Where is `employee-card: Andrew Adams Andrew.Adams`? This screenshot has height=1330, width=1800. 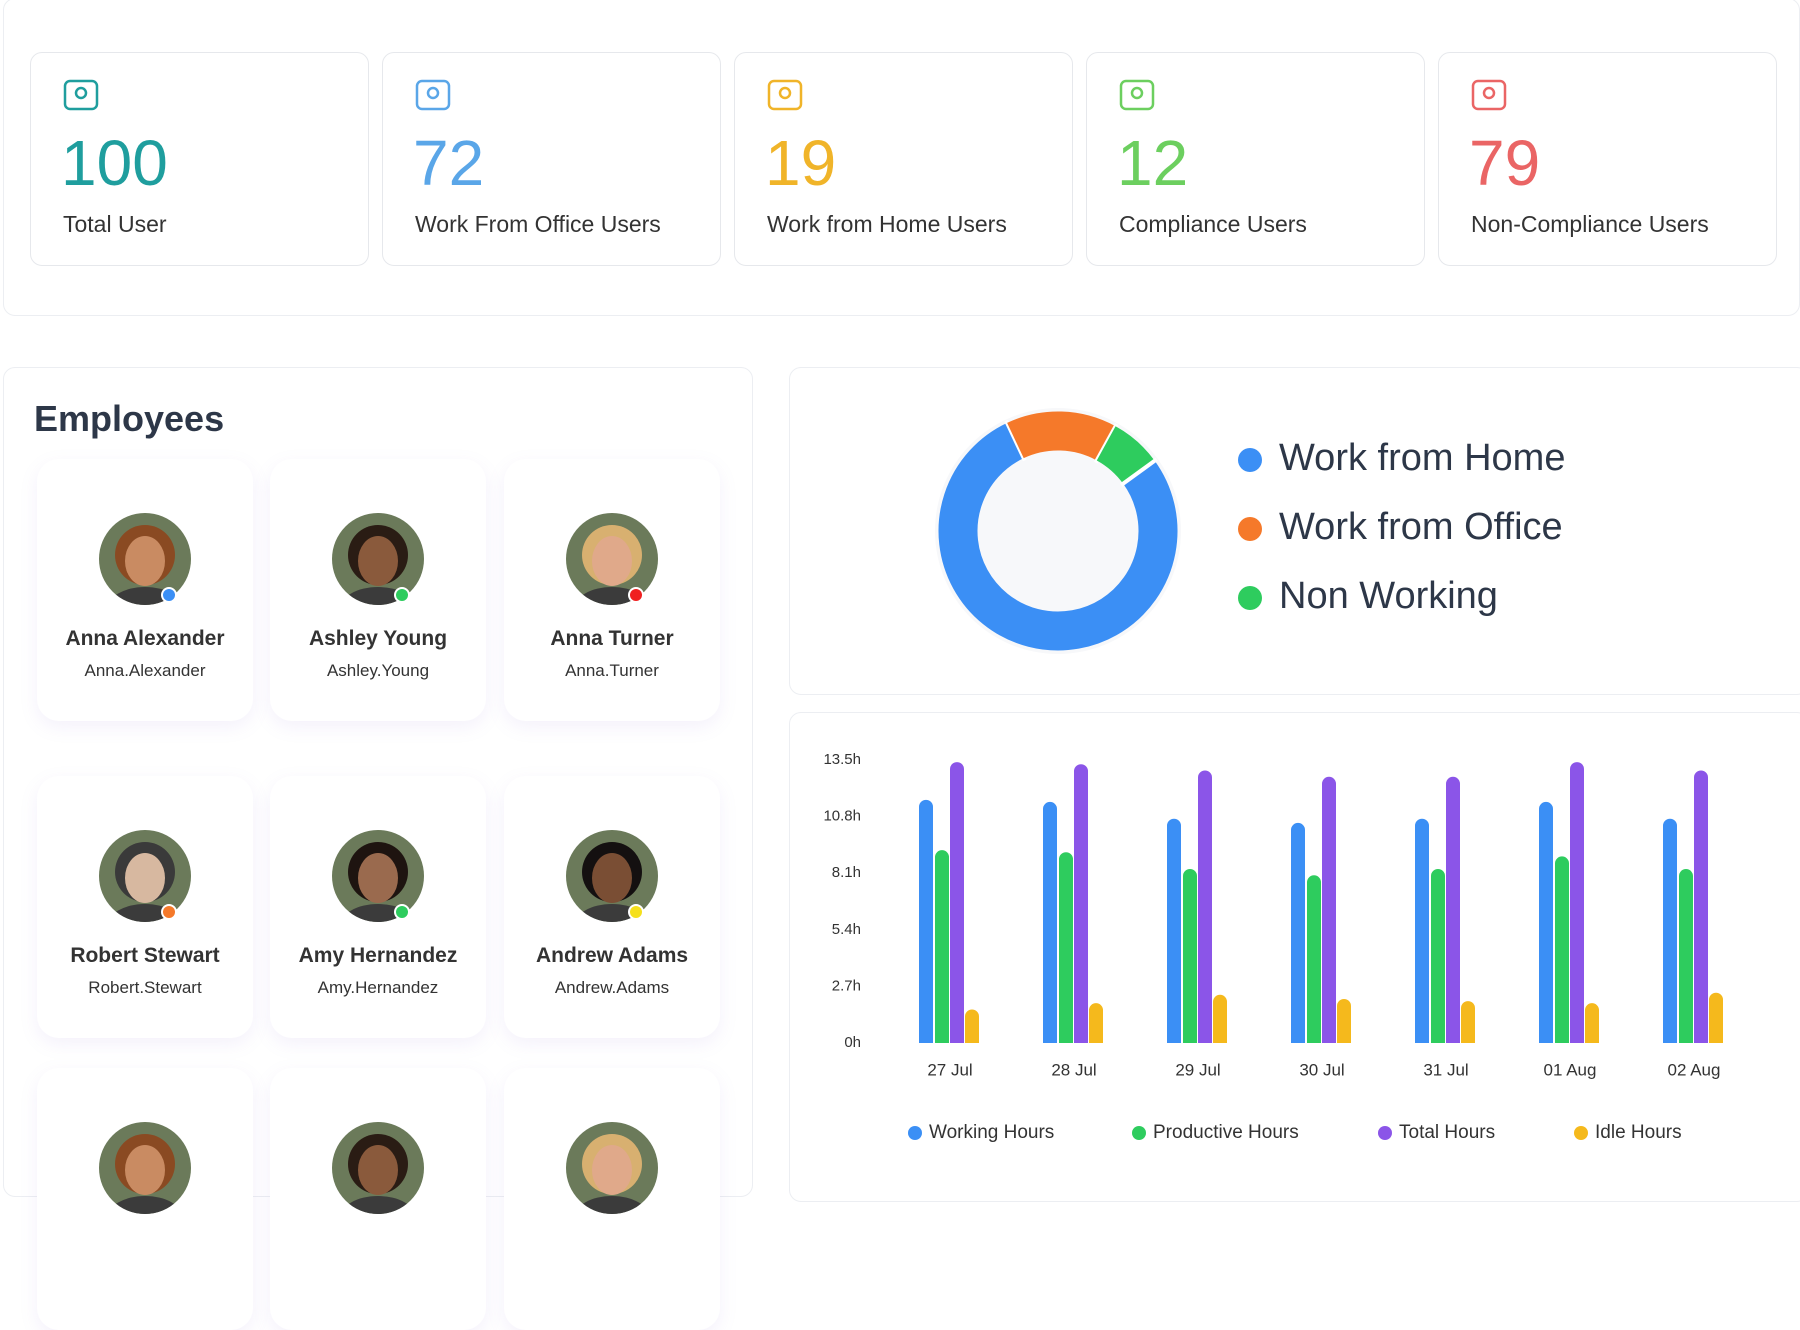
employee-card: Andrew Adams Andrew.Adams is located at coordinates (612, 907).